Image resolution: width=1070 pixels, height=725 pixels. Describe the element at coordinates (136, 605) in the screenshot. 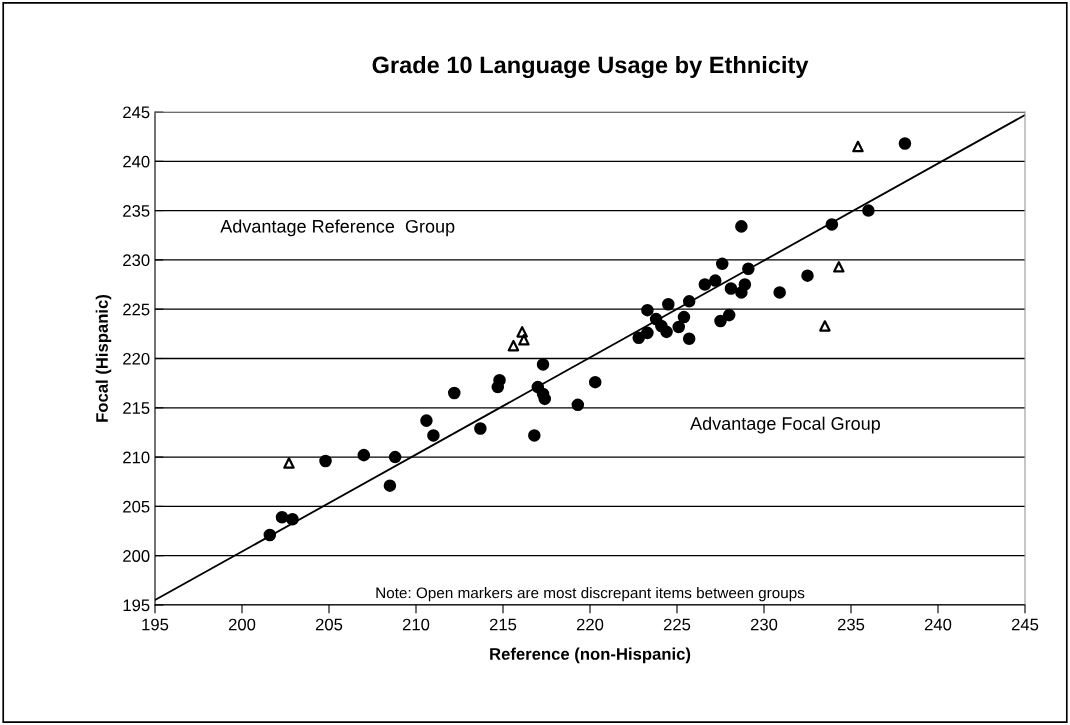

I see `y-tick-label: 195` at that location.